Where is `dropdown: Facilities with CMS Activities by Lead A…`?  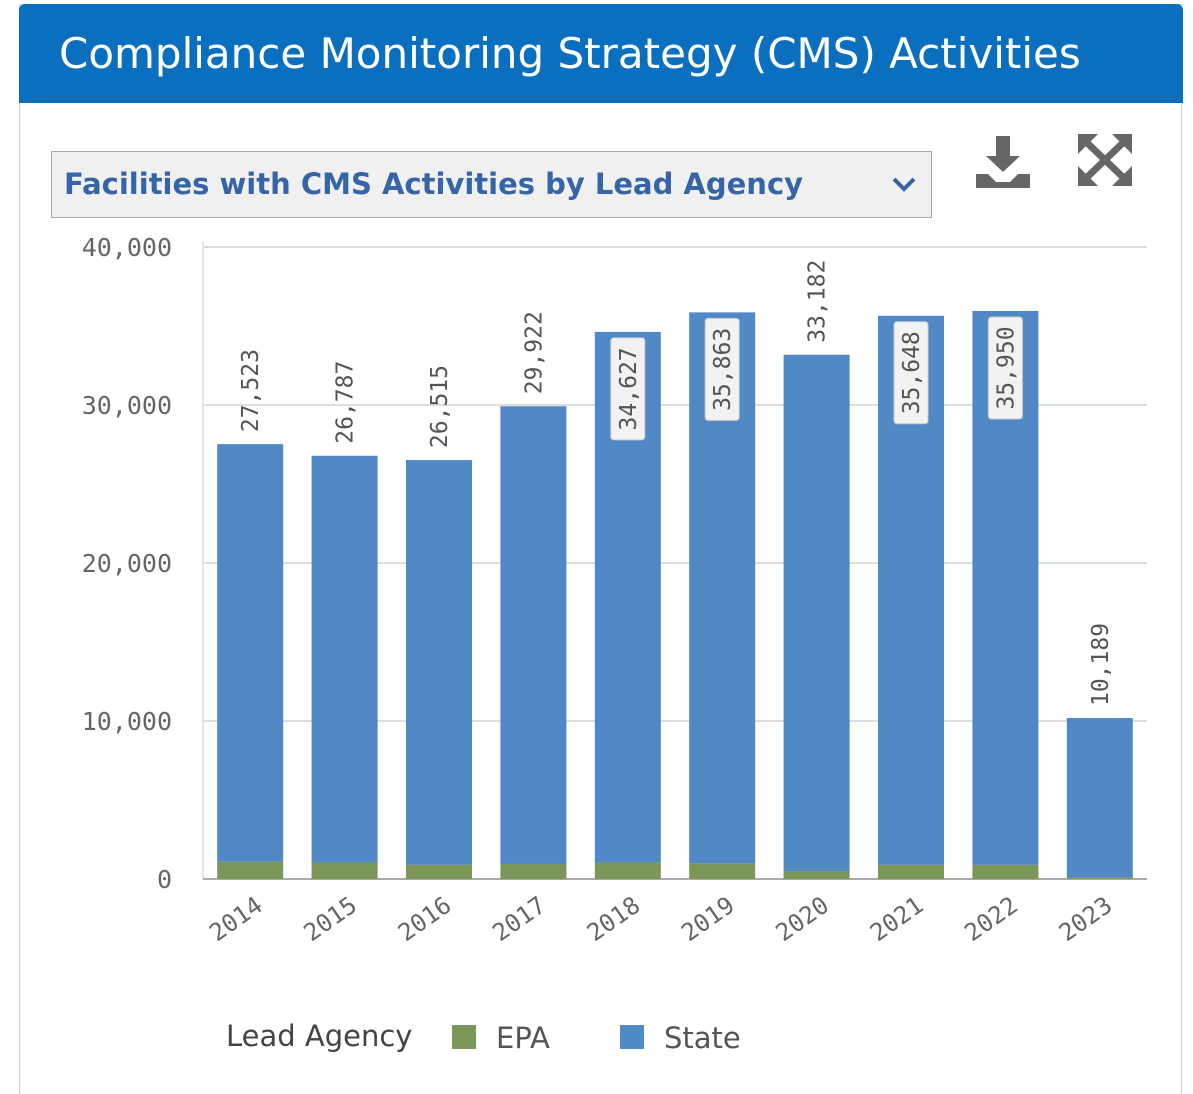
dropdown: Facilities with CMS Activities by Lead A… is located at coordinates (491, 184).